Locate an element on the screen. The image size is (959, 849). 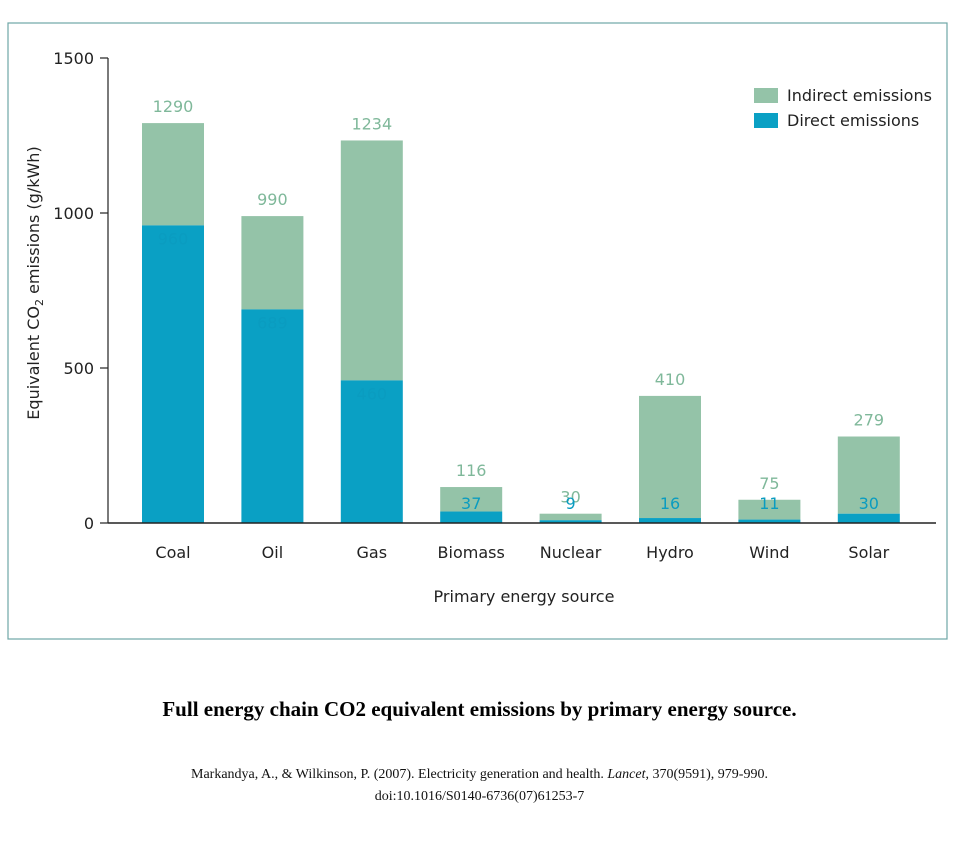
data-label-total-wind: 75 is located at coordinates (769, 483).